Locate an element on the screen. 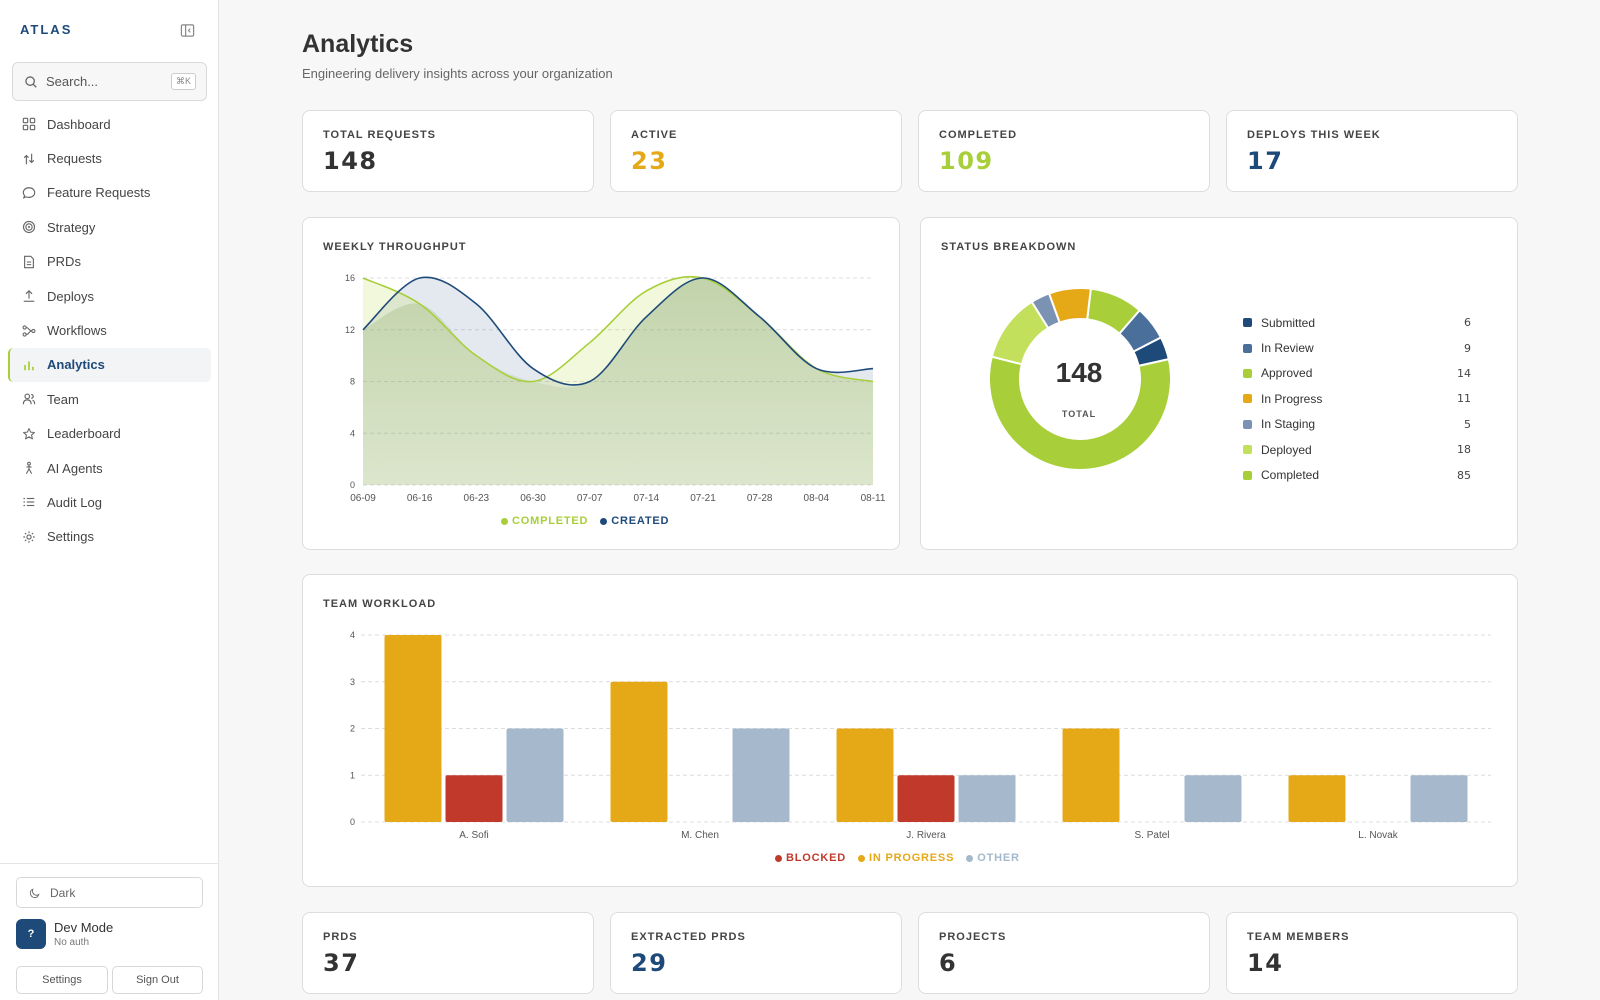  chart-legend: COMPLETED CREATED is located at coordinates (585, 521).